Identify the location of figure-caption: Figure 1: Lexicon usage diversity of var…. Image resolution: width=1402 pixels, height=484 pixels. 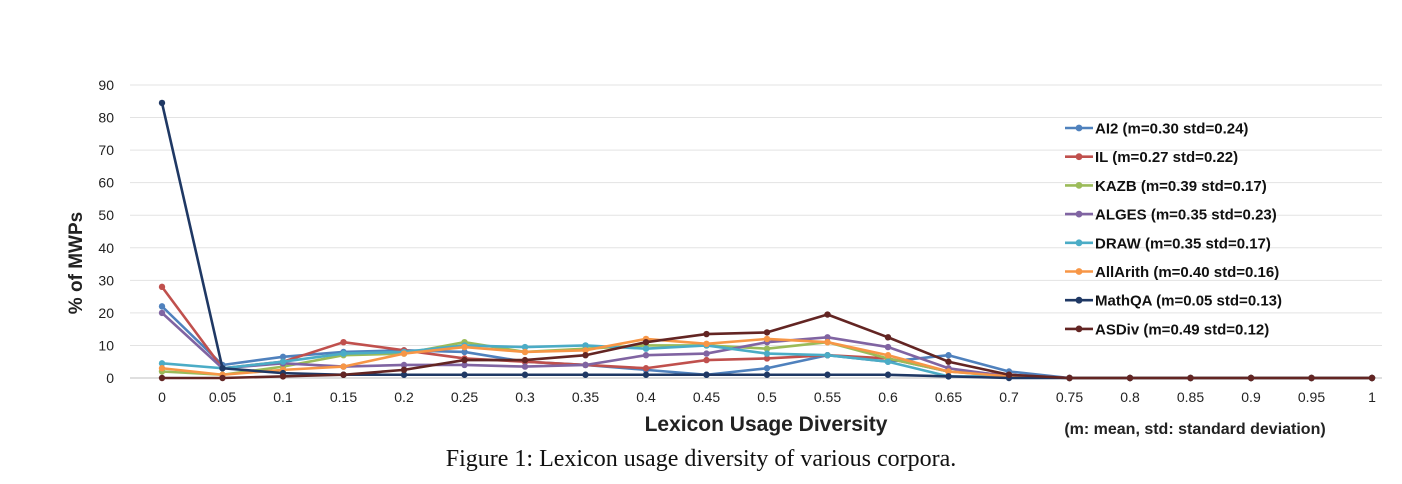
(701, 459).